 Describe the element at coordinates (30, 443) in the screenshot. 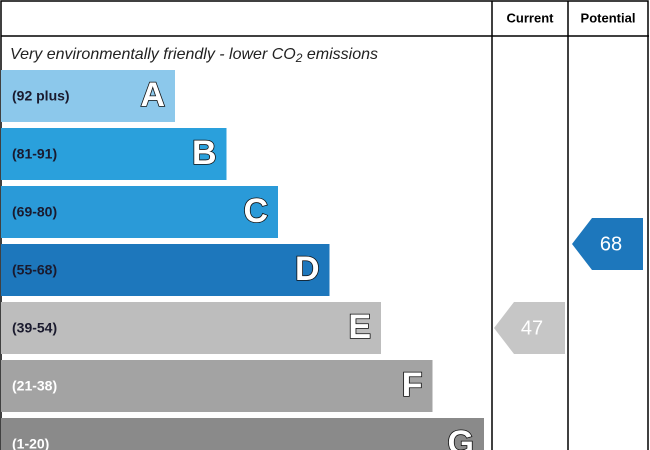

I see `band-range: (1-20)` at that location.